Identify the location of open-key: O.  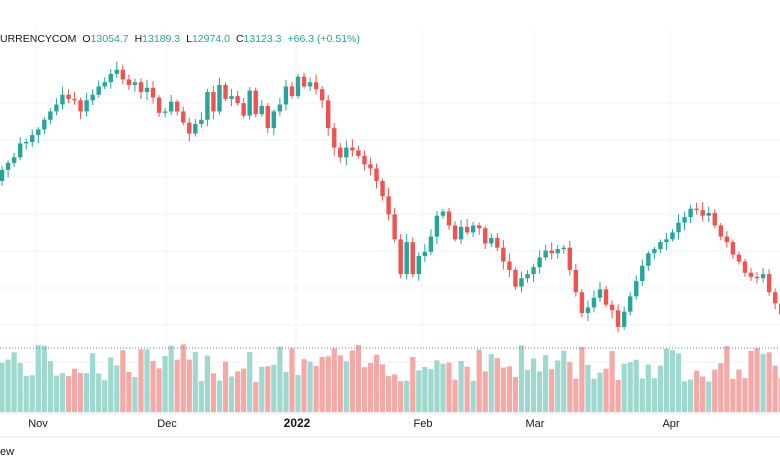
(86, 39).